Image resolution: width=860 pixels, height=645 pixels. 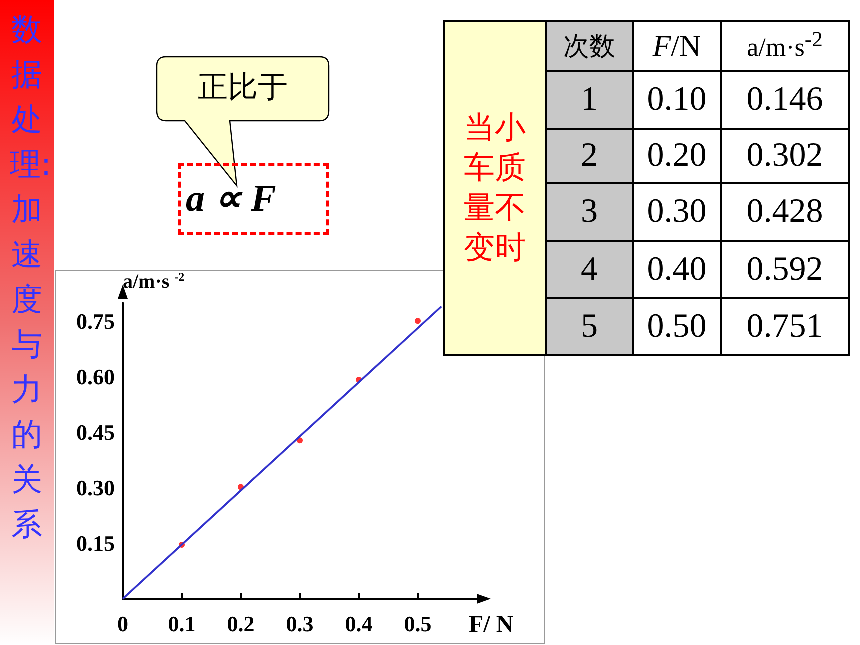 What do you see at coordinates (95, 321) in the screenshot?
I see `y-tick-label: 0.75` at bounding box center [95, 321].